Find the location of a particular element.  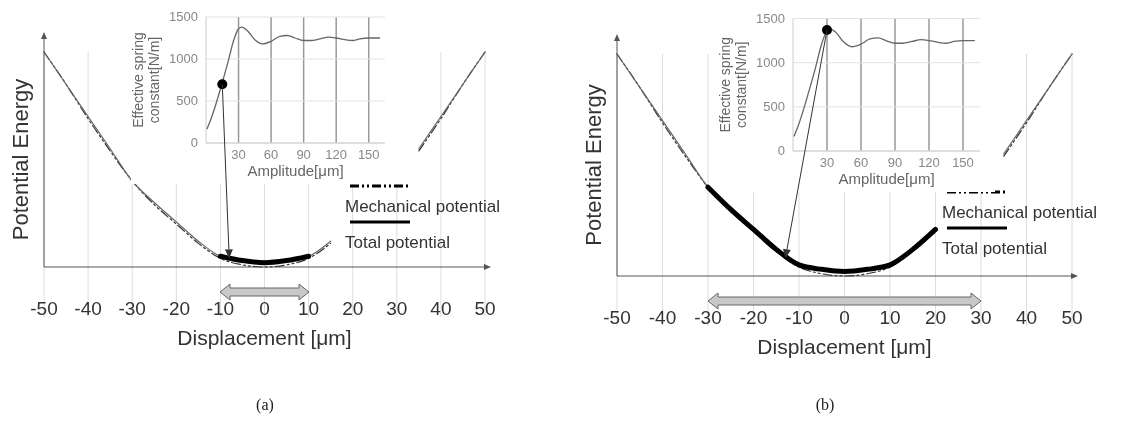

text: (a) is located at coordinates (265, 405).